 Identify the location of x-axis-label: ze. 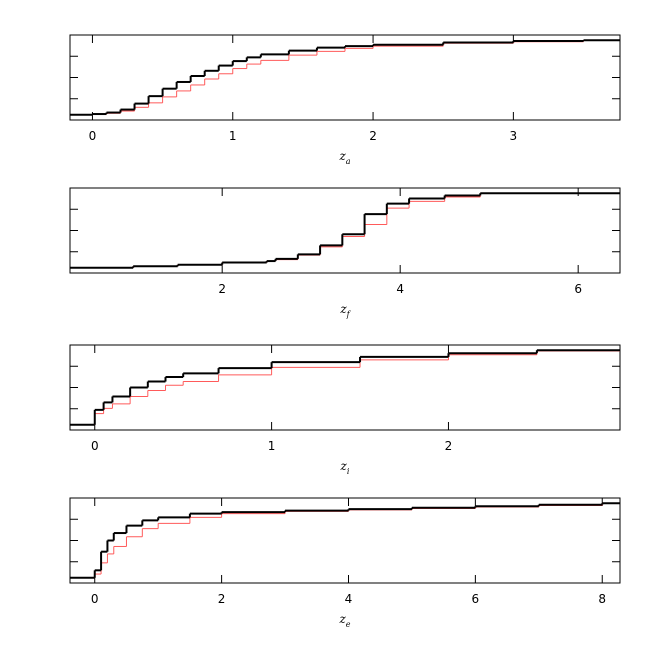
(344, 620).